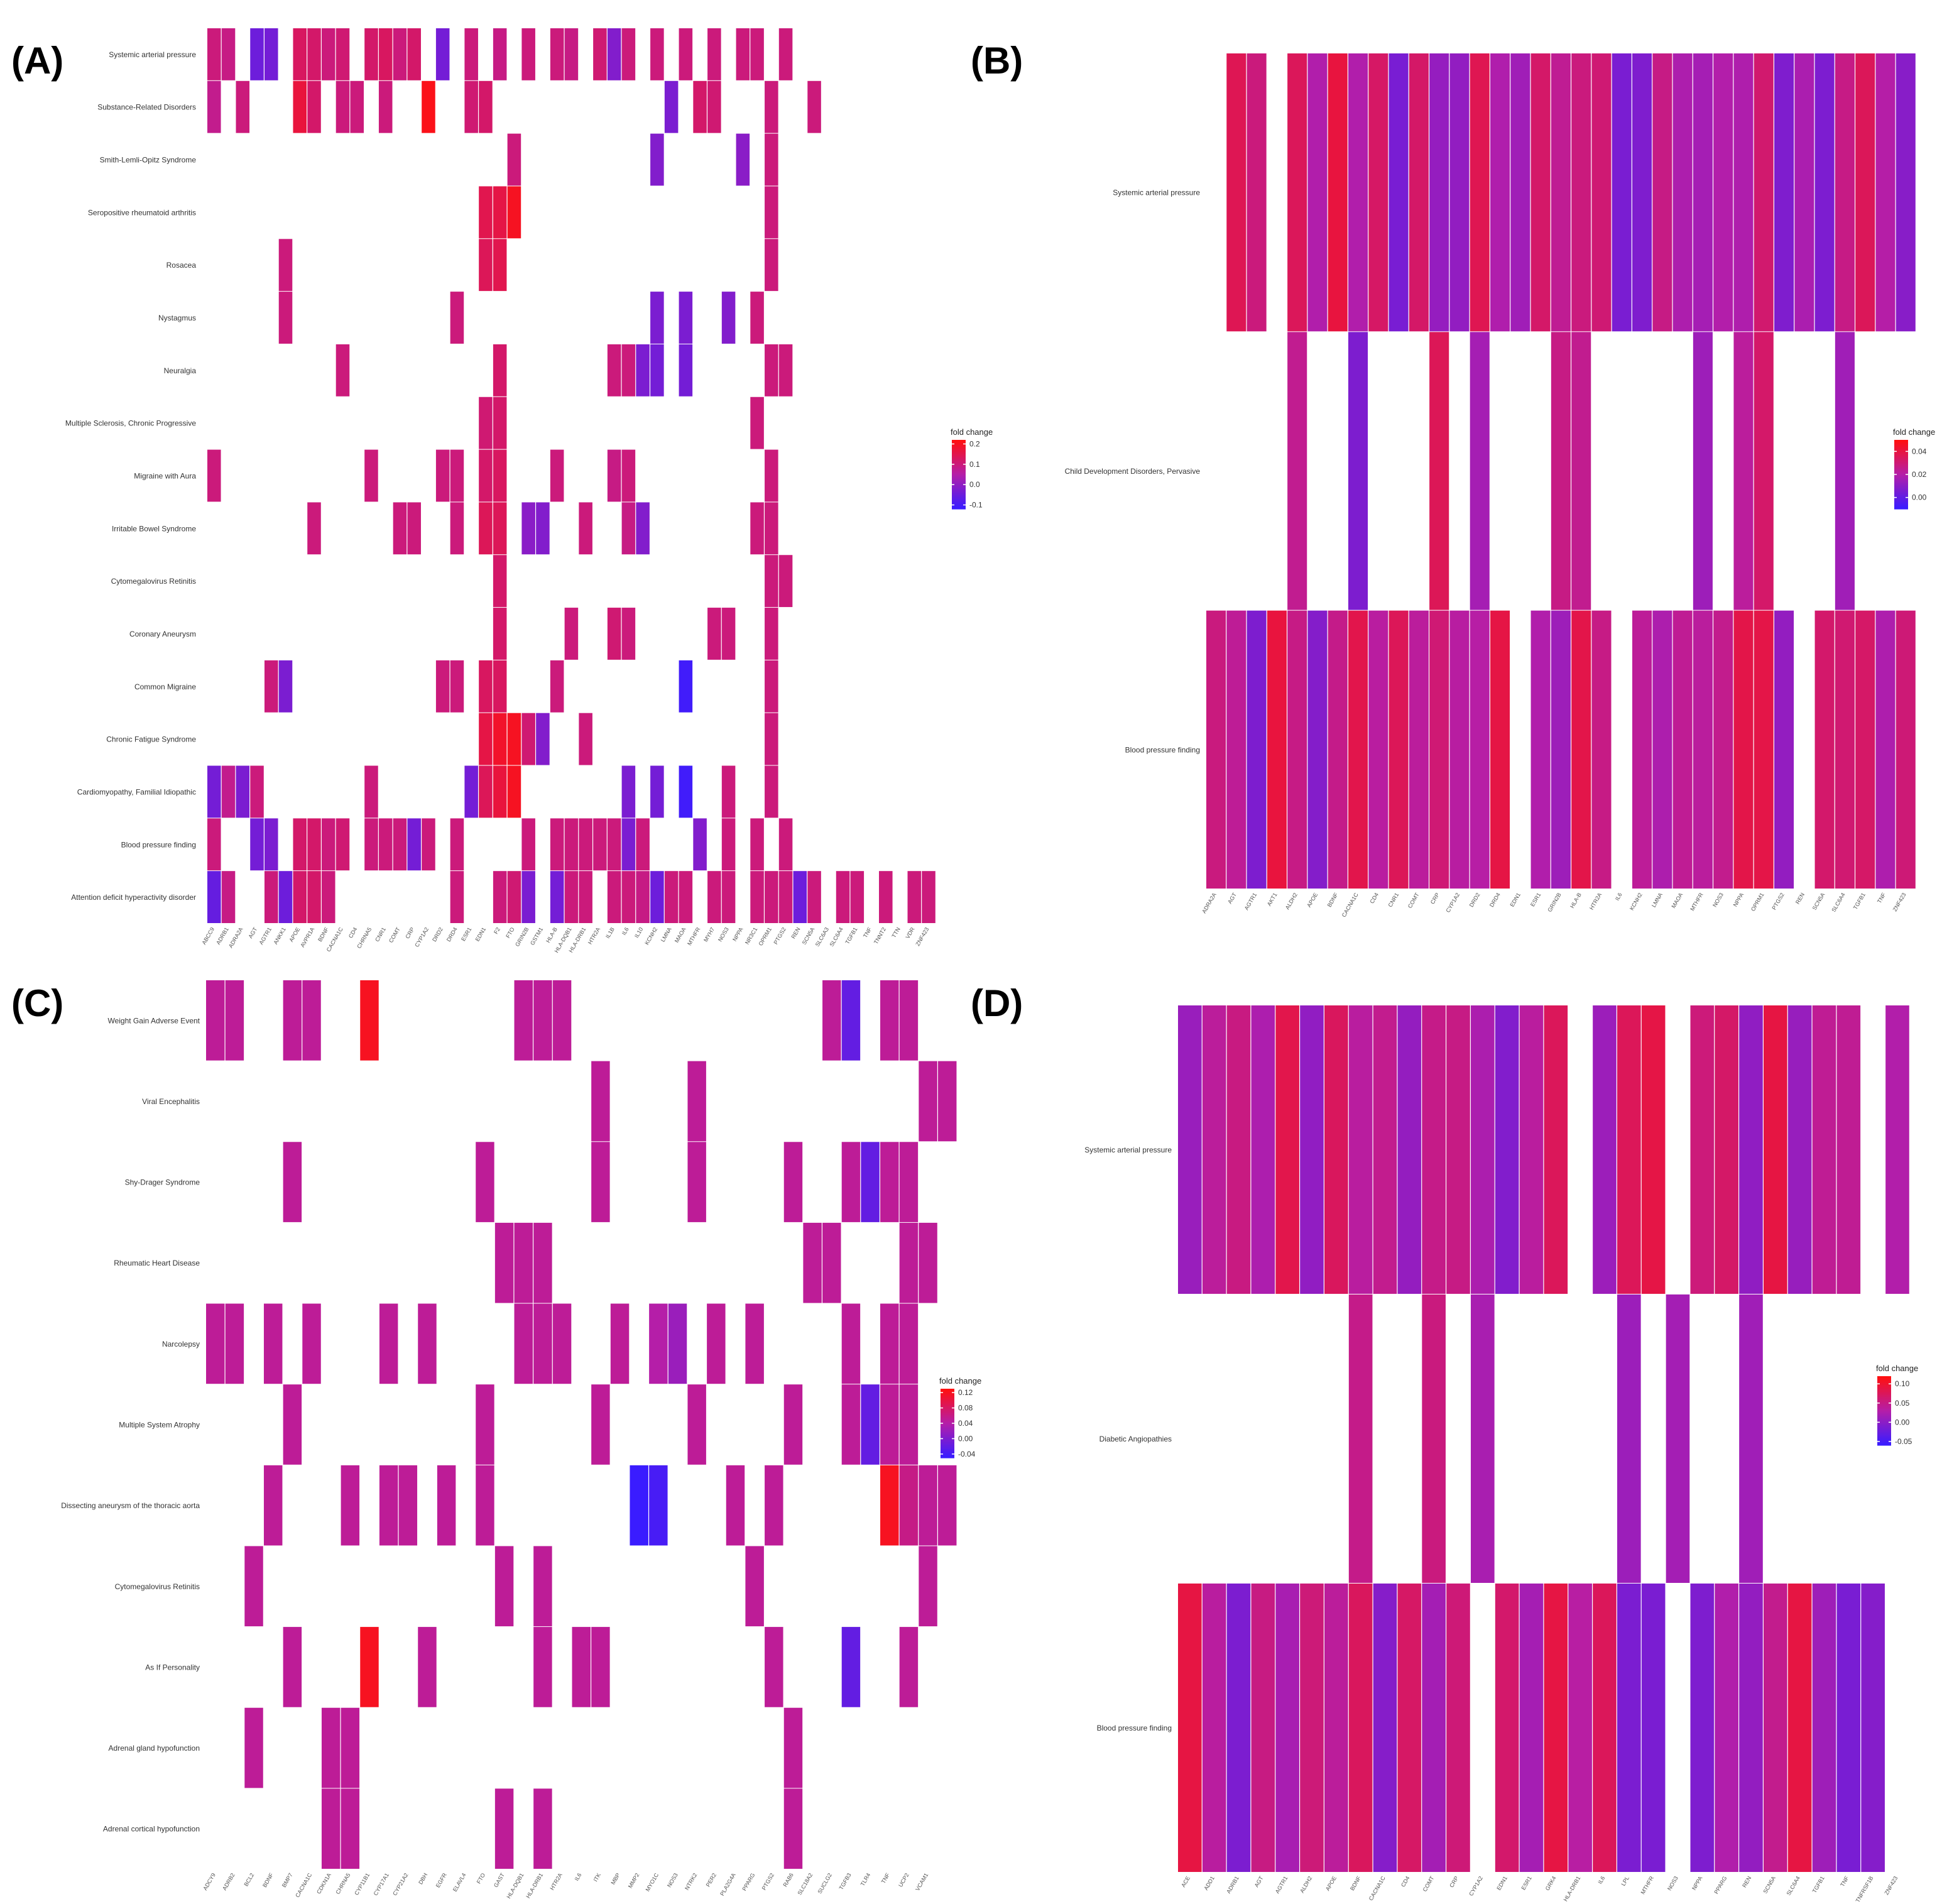 This screenshot has height=1904, width=1942. Describe the element at coordinates (1393, 900) in the screenshot. I see `column-label: CNR1` at that location.